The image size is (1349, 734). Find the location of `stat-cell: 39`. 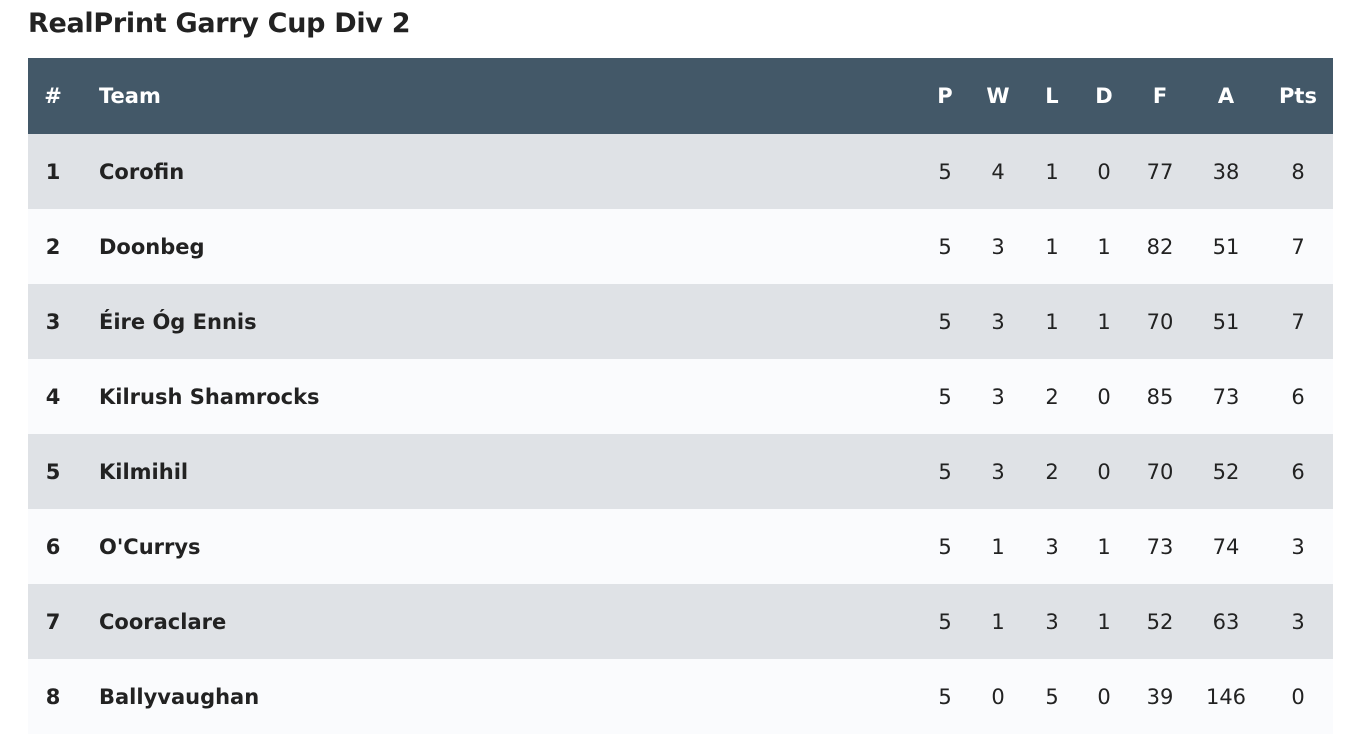

stat-cell: 39 is located at coordinates (1160, 696).